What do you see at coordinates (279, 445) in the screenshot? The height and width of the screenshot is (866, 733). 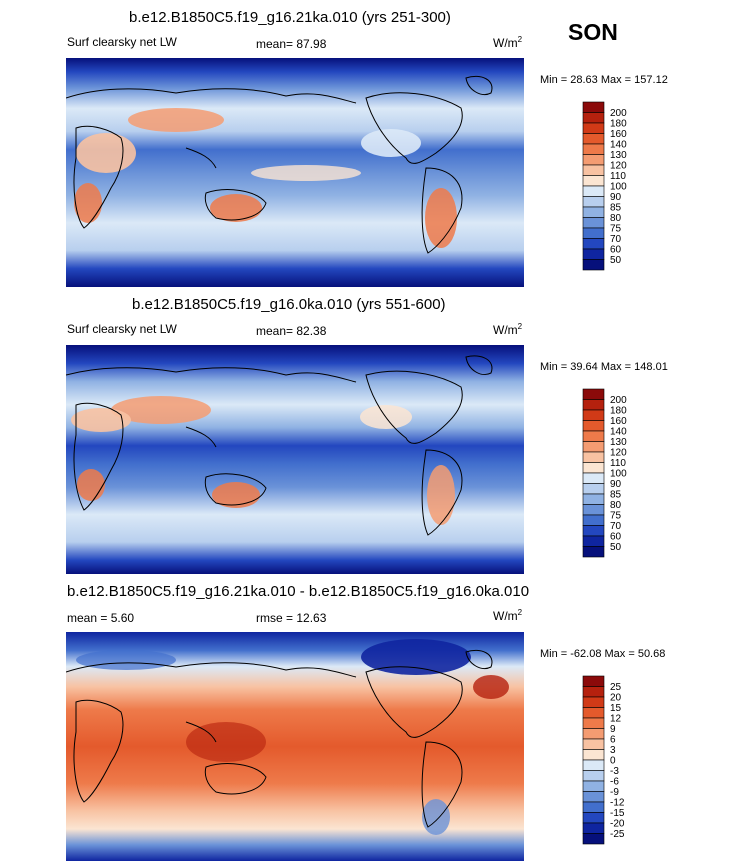 I see `panel-2-coastlines` at bounding box center [279, 445].